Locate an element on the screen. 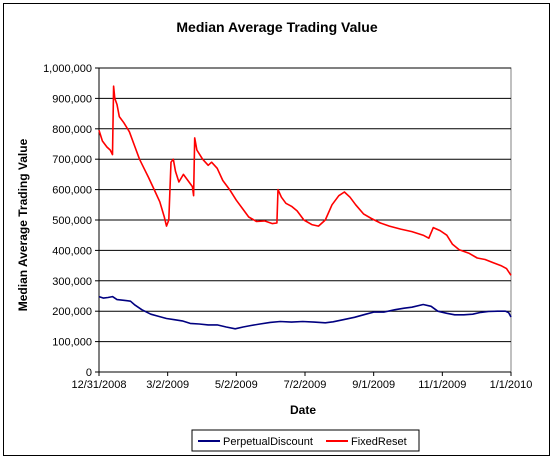  x-tick-label: 1/1/2010 is located at coordinates (511, 385).